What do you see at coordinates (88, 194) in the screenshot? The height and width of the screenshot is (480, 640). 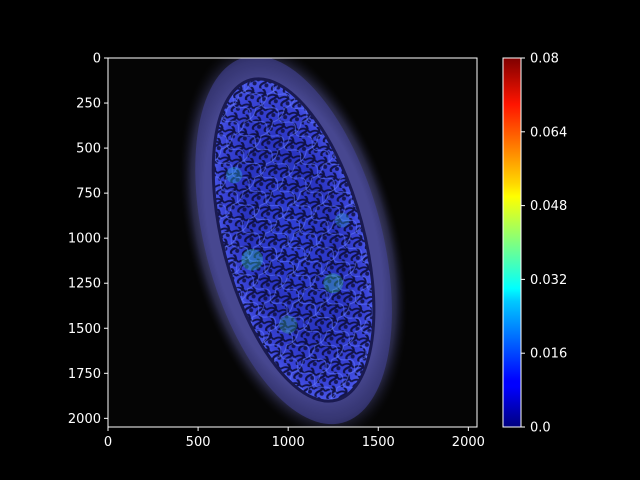 I see `y-tick-label: 750` at bounding box center [88, 194].